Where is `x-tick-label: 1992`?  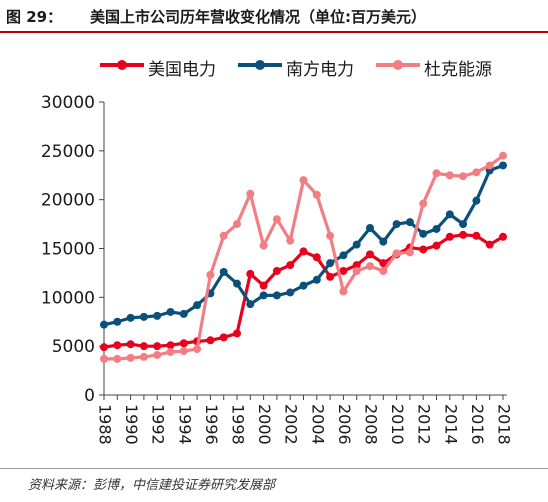 x-tick-label: 1992 is located at coordinates (158, 424).